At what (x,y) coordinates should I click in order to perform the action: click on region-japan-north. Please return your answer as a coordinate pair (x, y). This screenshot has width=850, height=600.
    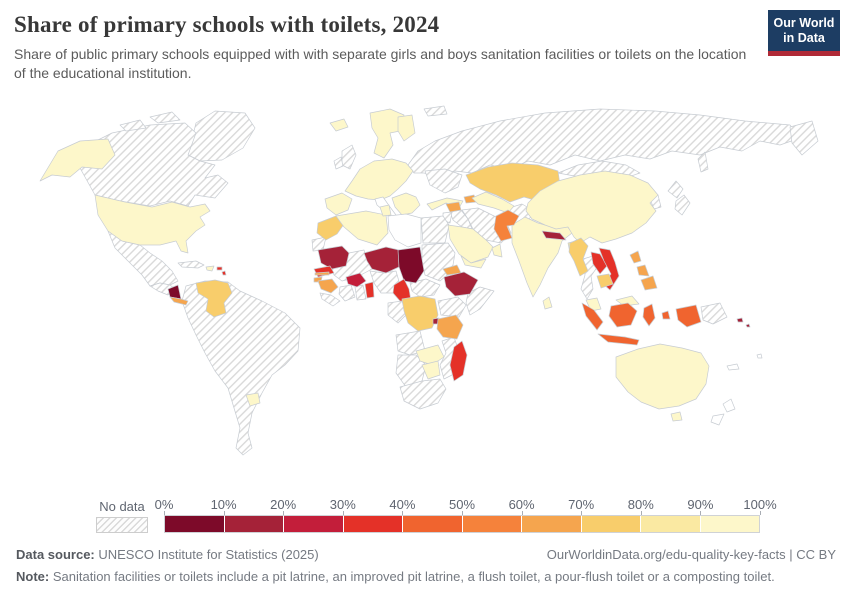
    Looking at the image, I should click on (675, 189).